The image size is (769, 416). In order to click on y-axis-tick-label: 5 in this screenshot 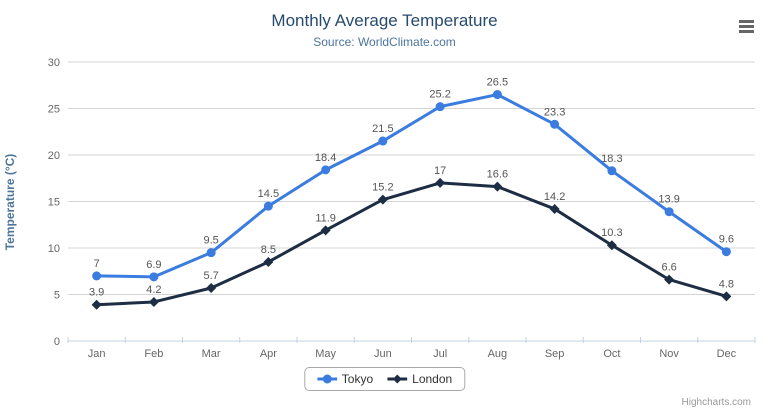, I will do `click(57, 296)`.